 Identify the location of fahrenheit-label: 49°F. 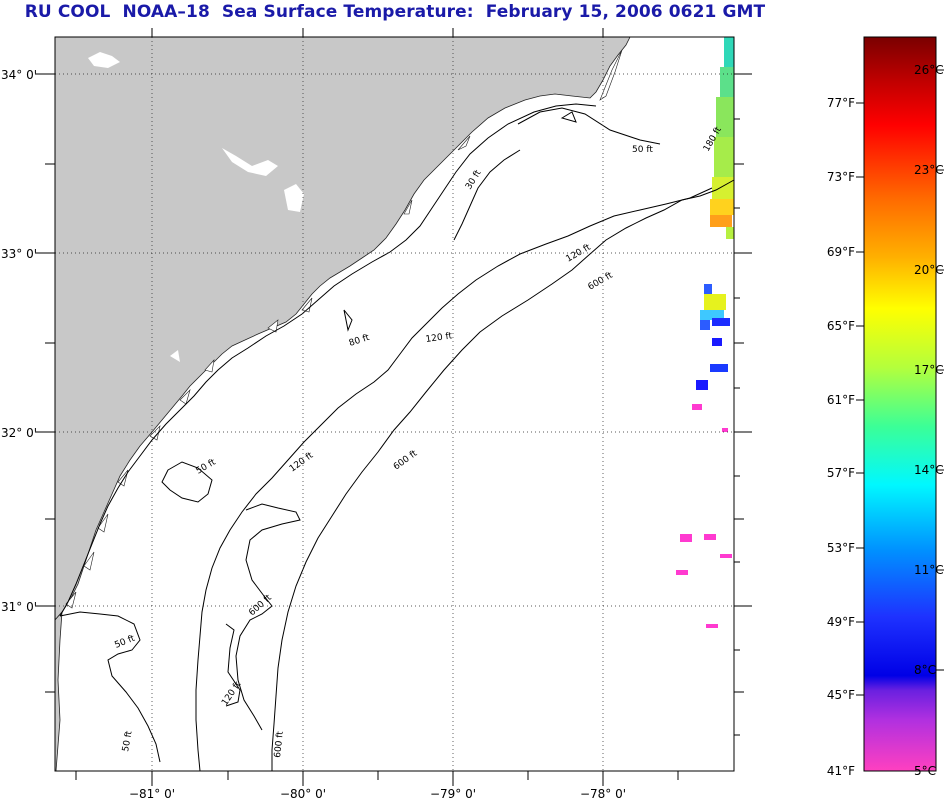
(841, 622).